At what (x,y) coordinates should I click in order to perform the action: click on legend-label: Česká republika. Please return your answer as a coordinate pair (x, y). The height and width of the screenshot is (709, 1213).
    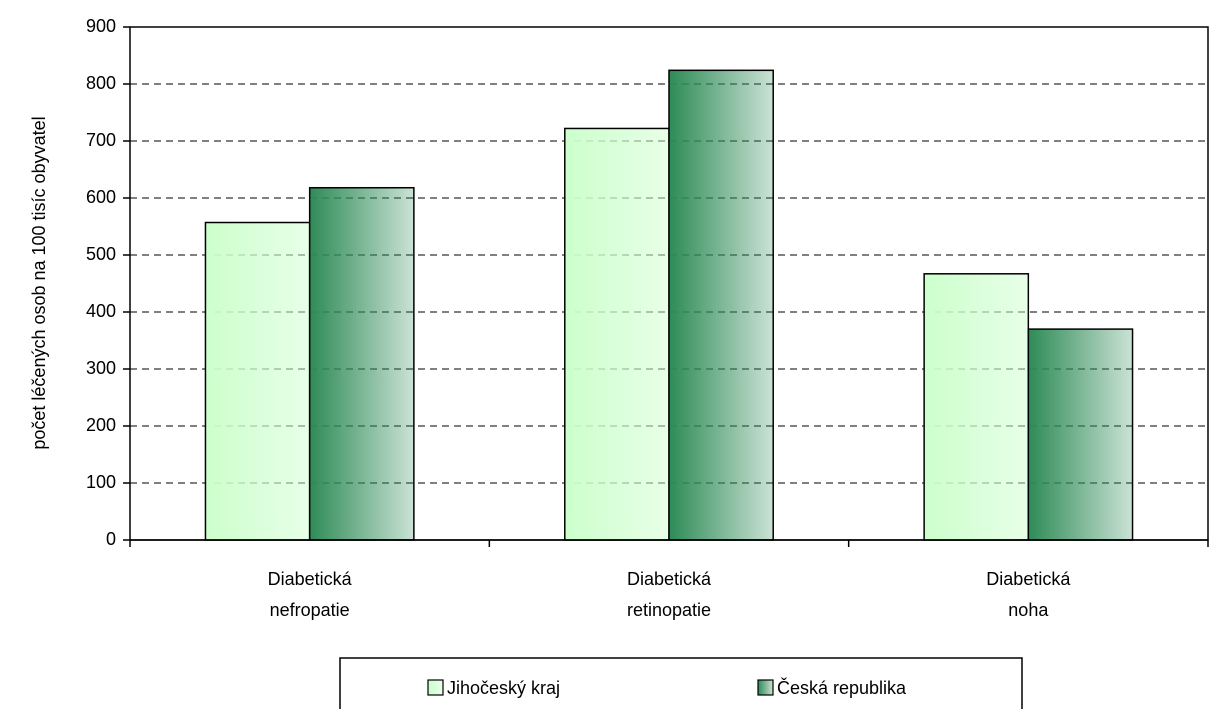
    Looking at the image, I should click on (842, 687).